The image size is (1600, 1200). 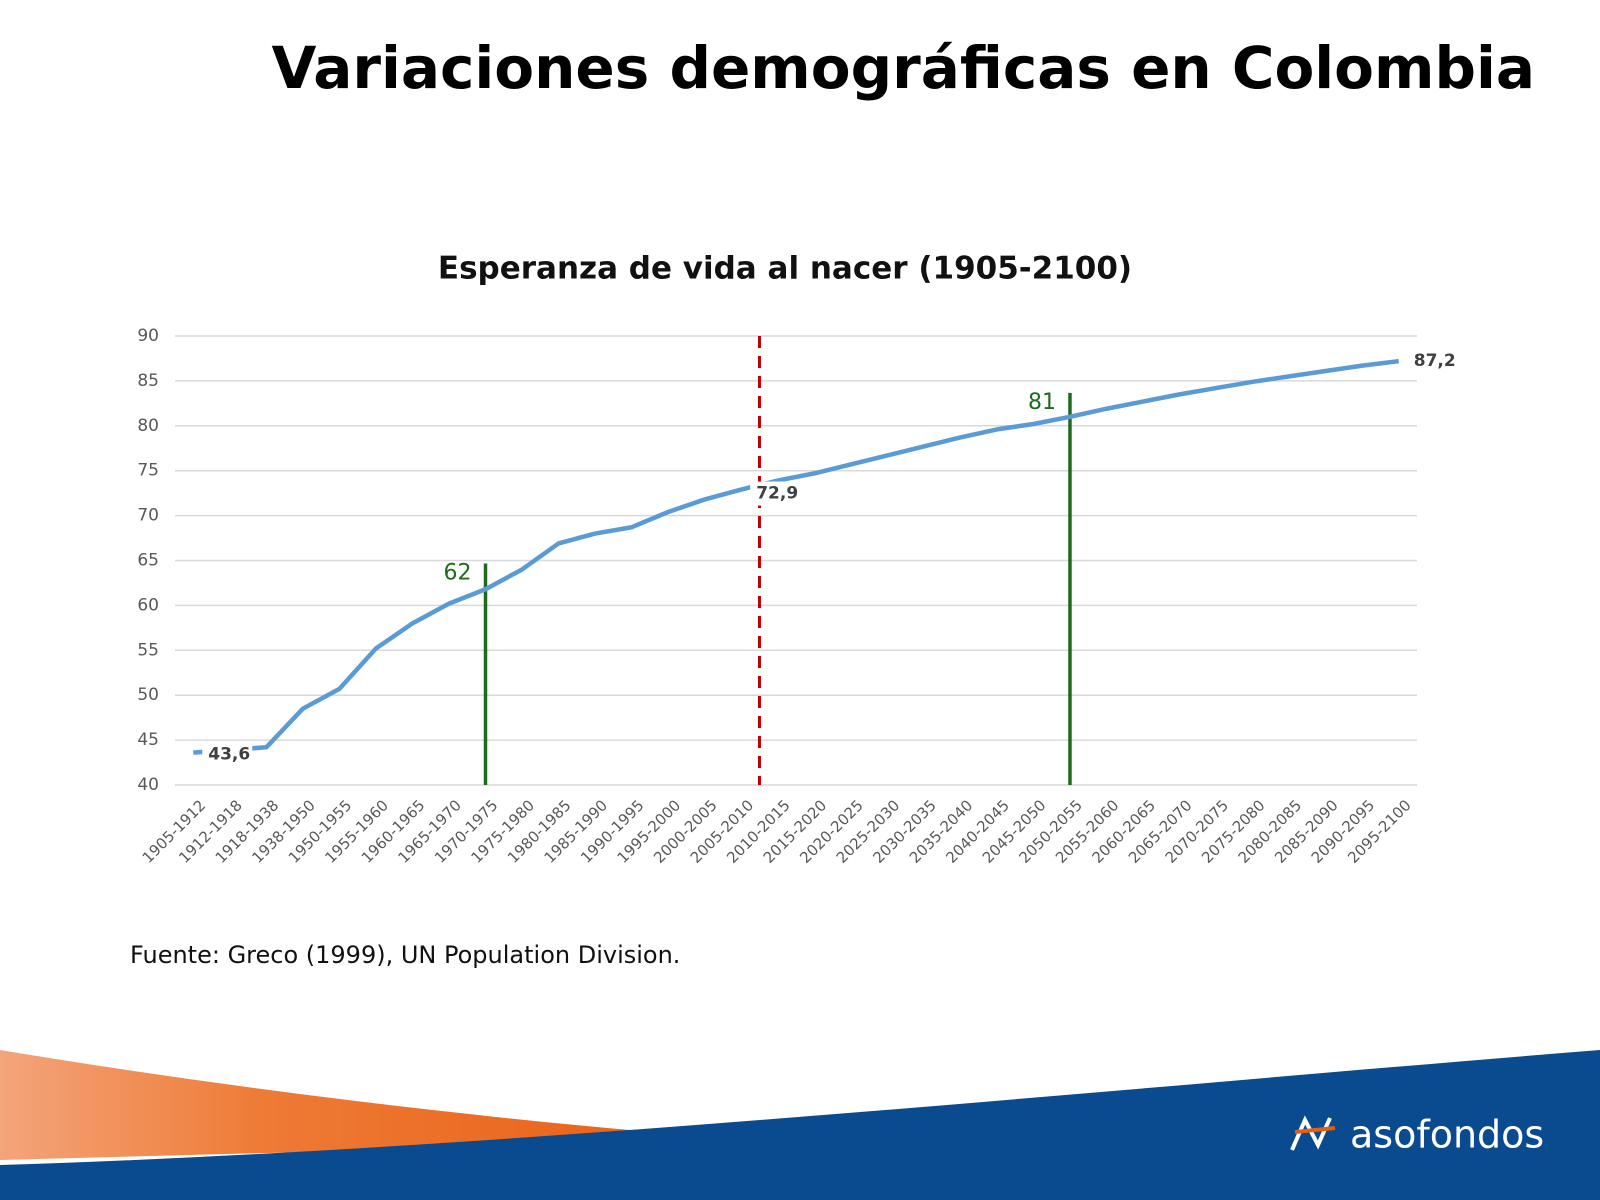 I want to click on data-label: 87,2, so click(x=1435, y=361).